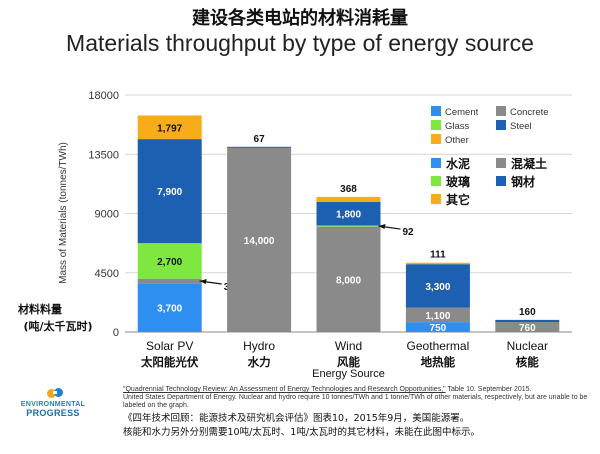  I want to click on environmental-progress-logo: ENVIRONMENTAL PROGRESS, so click(53, 406).